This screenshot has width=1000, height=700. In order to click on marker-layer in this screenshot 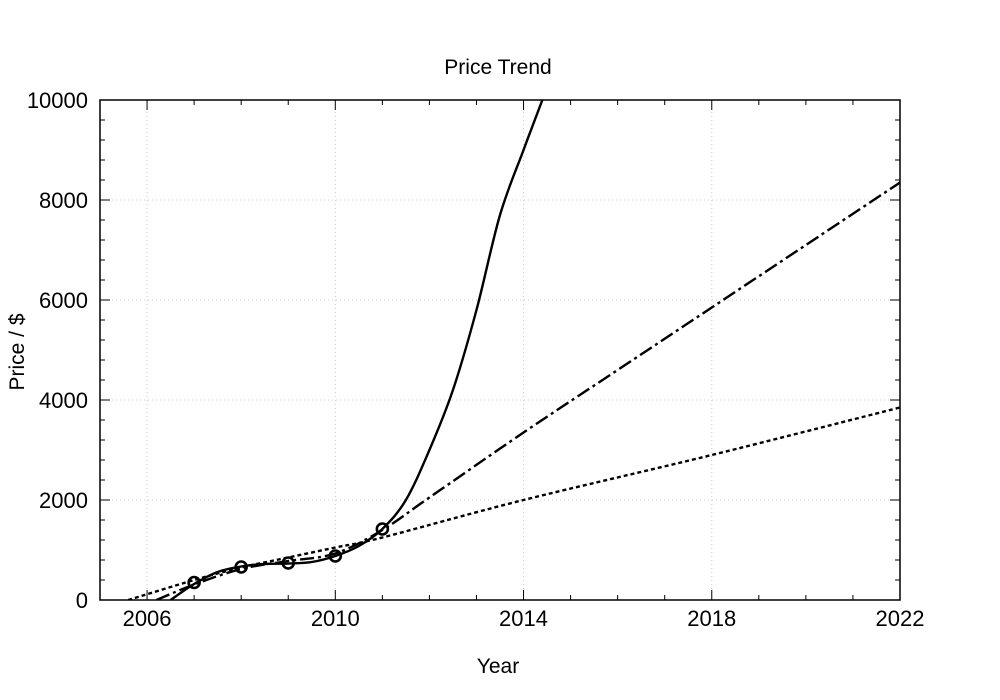, I will do `click(288, 556)`.